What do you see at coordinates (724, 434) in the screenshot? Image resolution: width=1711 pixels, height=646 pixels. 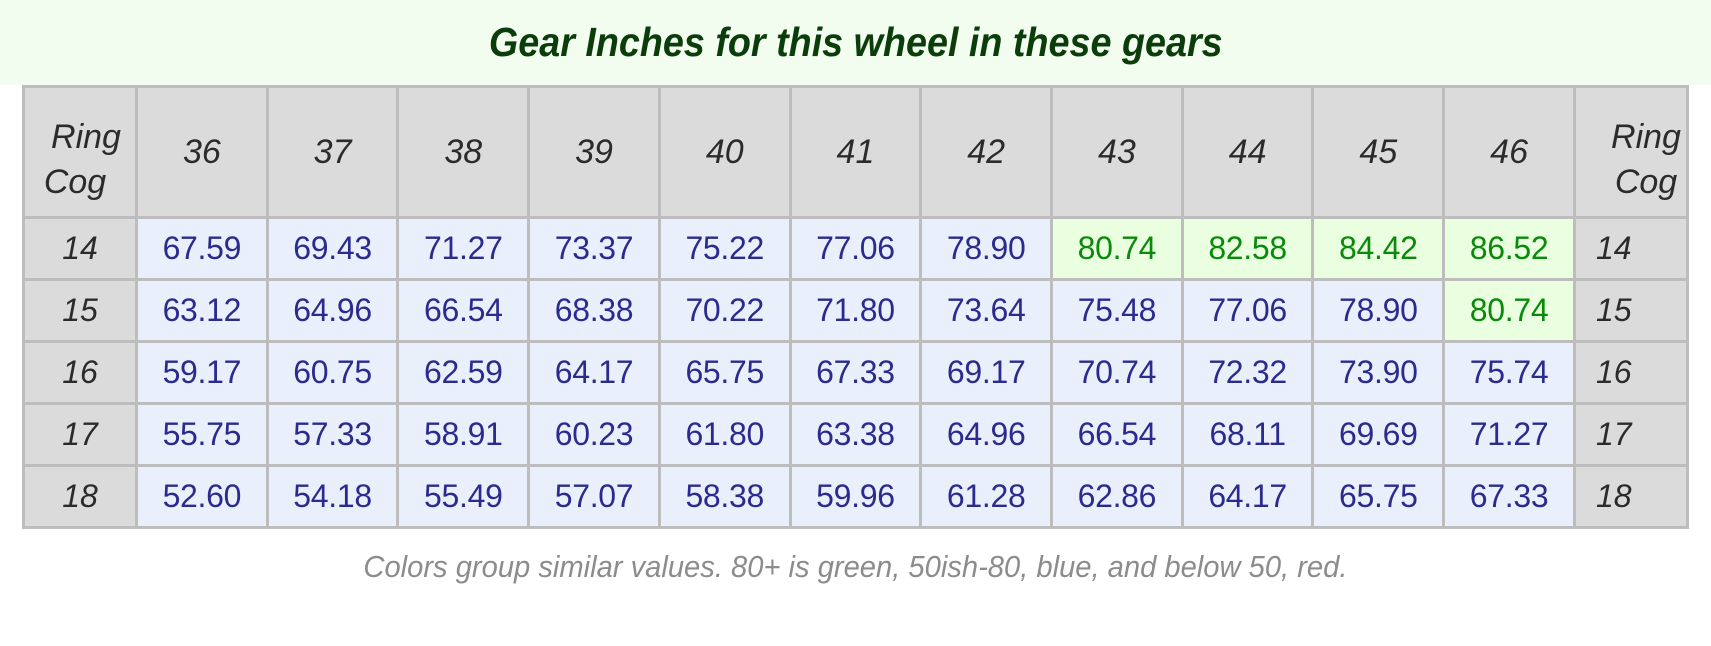 I see `gear-inch-cell: 61.80` at bounding box center [724, 434].